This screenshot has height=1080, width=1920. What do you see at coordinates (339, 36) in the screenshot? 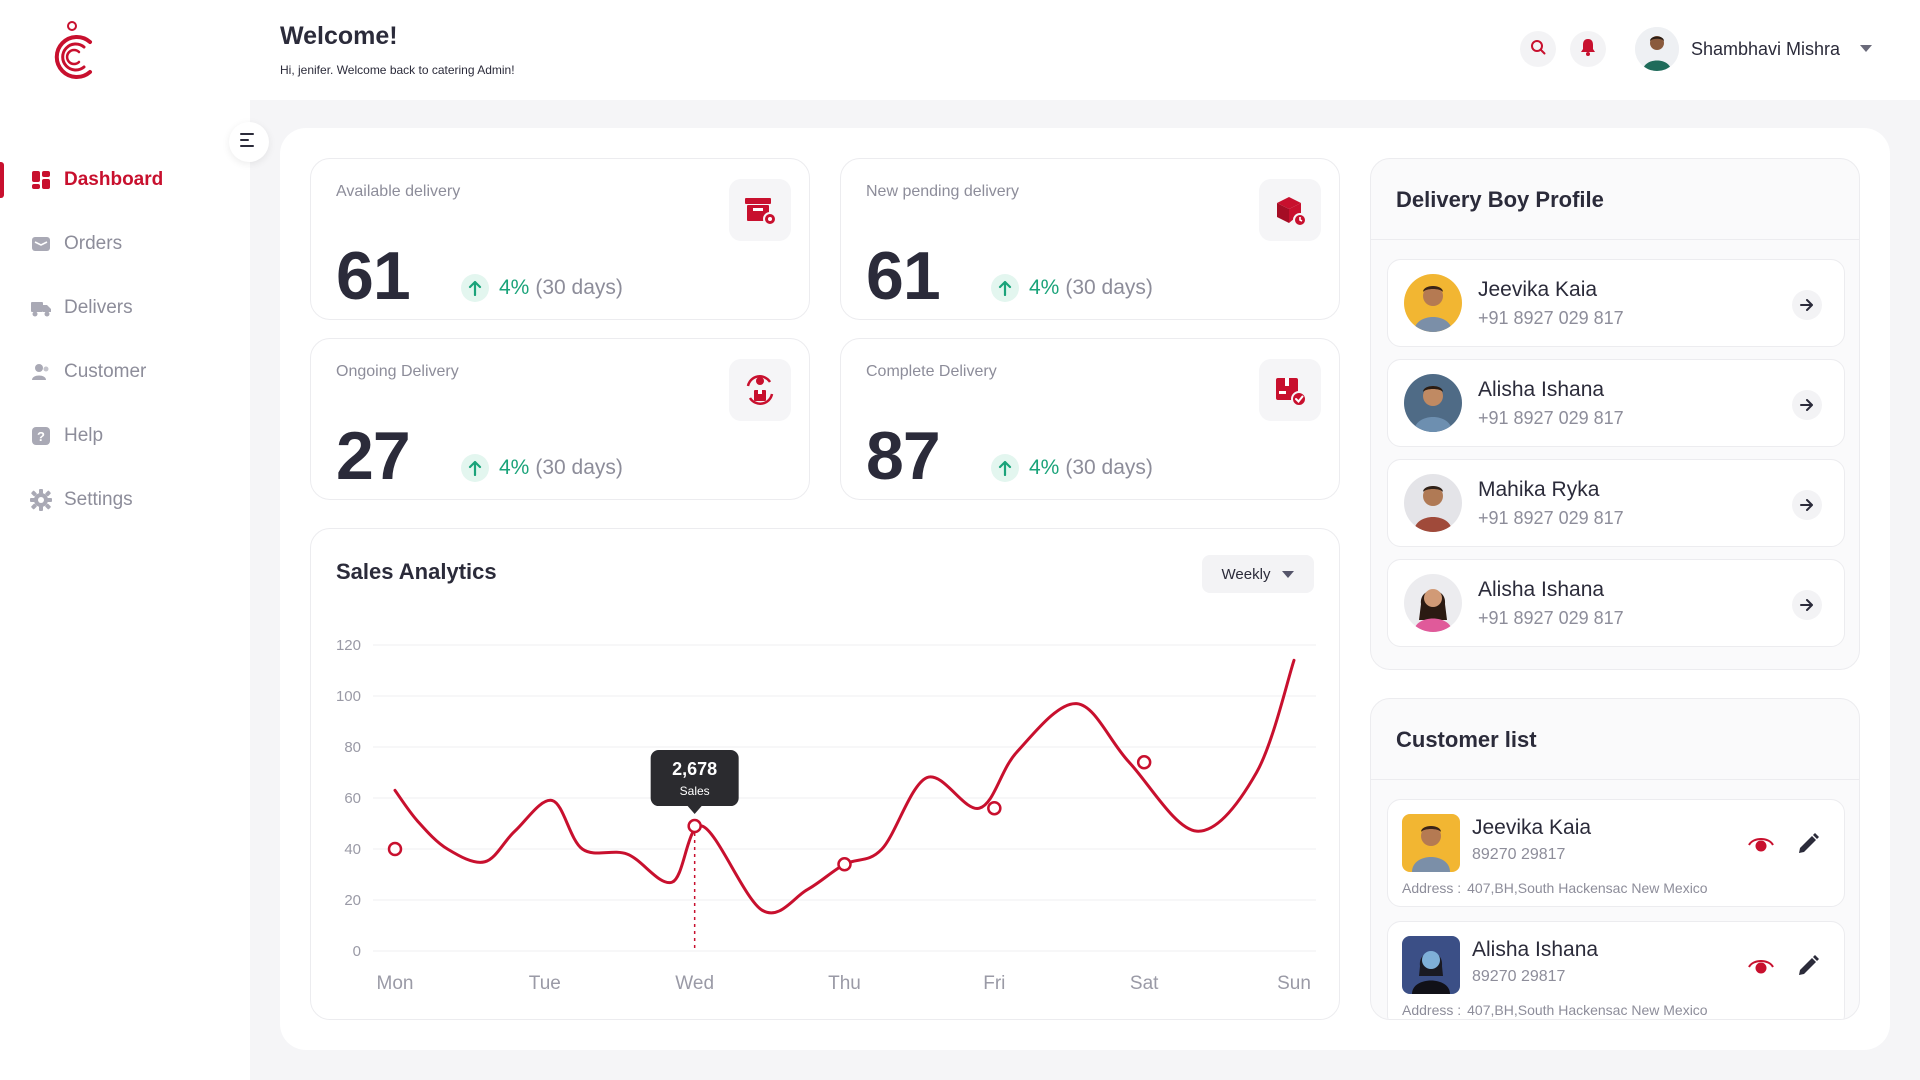
I see `page-title: Welcome!` at bounding box center [339, 36].